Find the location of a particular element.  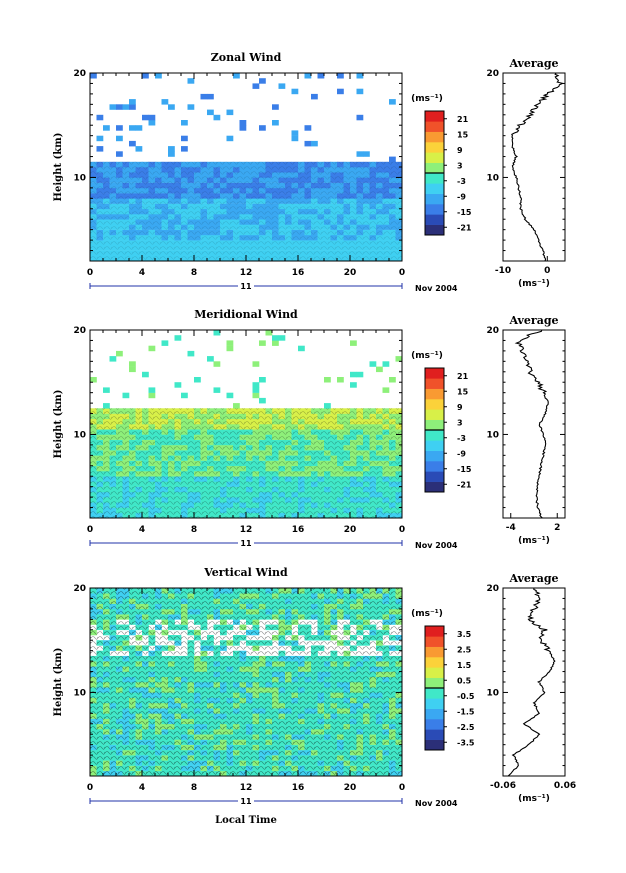

colorbar-tick-label: -9 is located at coordinates (461, 196).